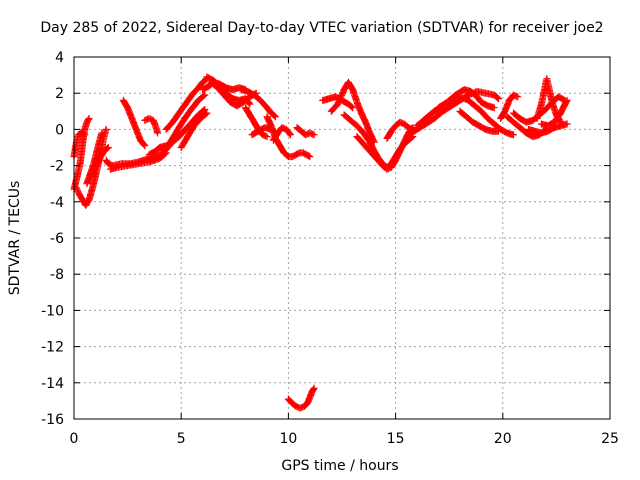  What do you see at coordinates (59, 94) in the screenshot?
I see `y-tick-label: 2` at bounding box center [59, 94].